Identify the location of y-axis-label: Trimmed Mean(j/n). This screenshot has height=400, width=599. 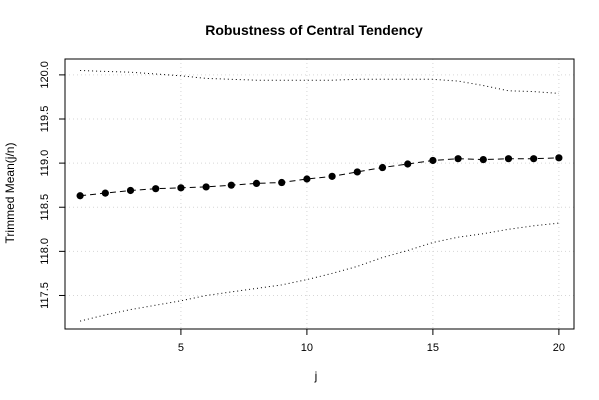
(10, 193).